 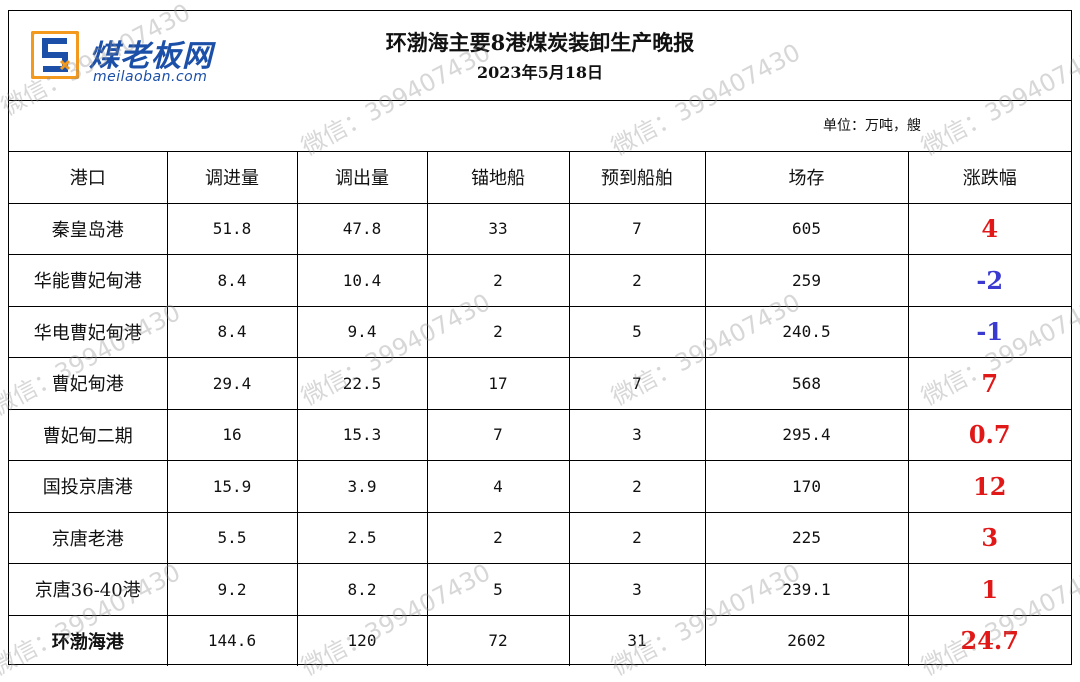 I want to click on header-expected: 预到船舶, so click(x=637, y=178).